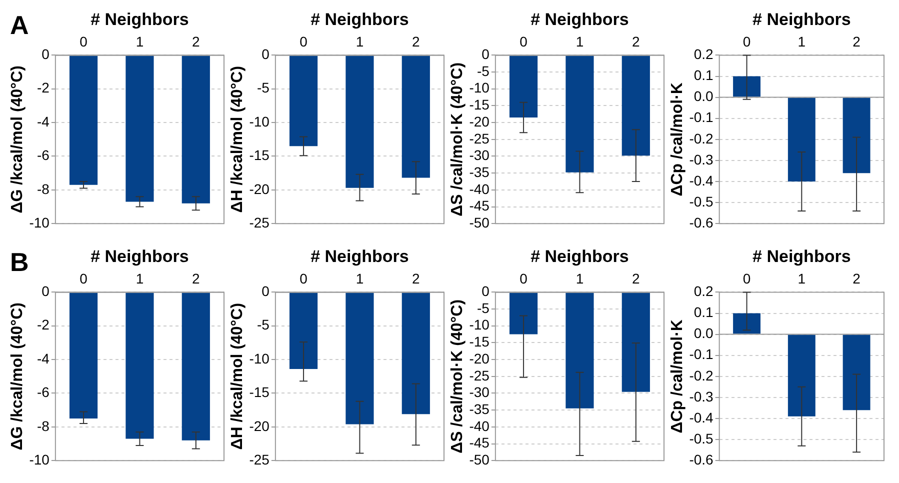  Describe the element at coordinates (701, 354) in the screenshot. I see `y-tick-label: -0.1` at that location.